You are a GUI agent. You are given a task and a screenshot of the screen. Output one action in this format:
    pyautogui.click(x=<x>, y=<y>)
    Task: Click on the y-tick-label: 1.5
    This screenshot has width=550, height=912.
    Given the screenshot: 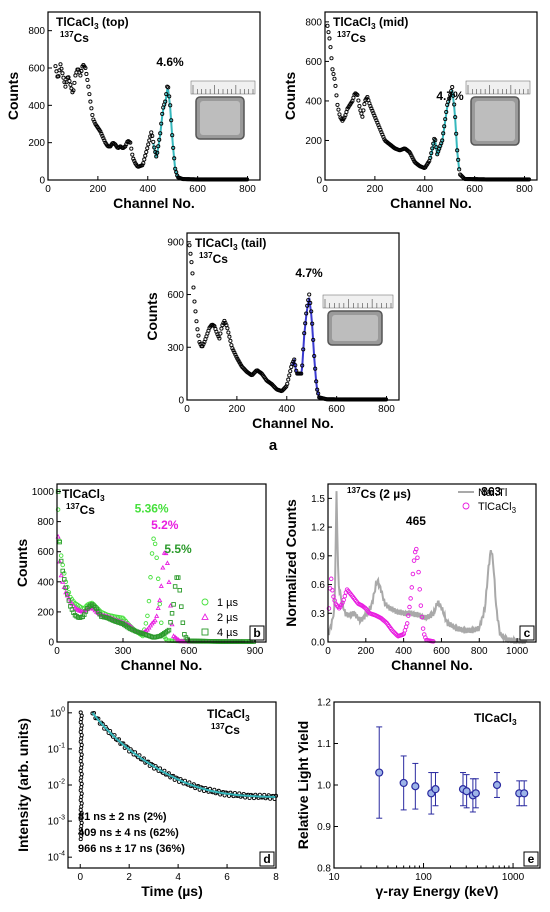 What is the action you would take?
    pyautogui.click(x=318, y=499)
    